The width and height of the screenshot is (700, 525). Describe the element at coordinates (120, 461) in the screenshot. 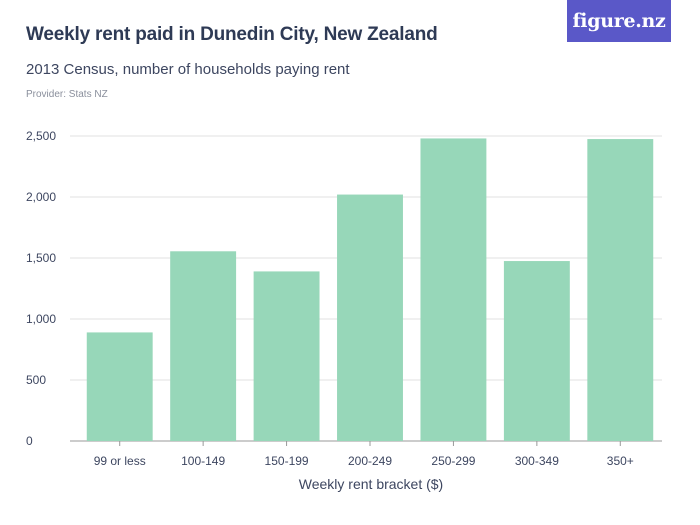

I see `x-tick-label: 99 or less` at that location.